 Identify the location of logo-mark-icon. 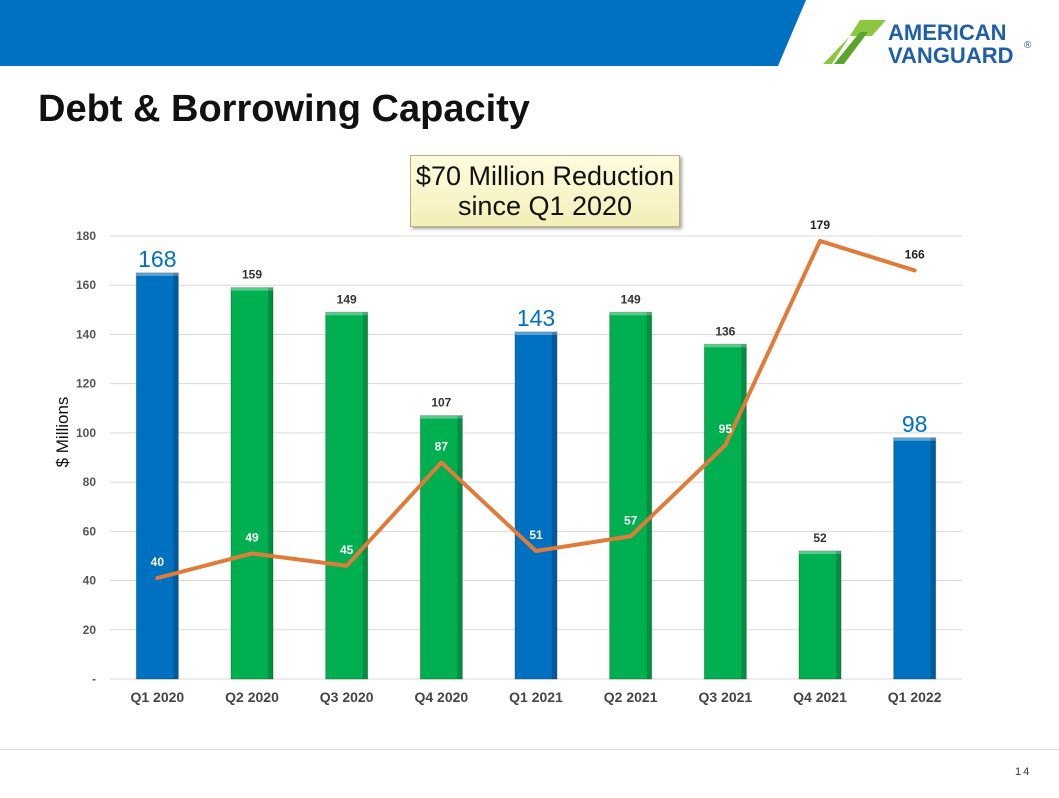
(854, 42).